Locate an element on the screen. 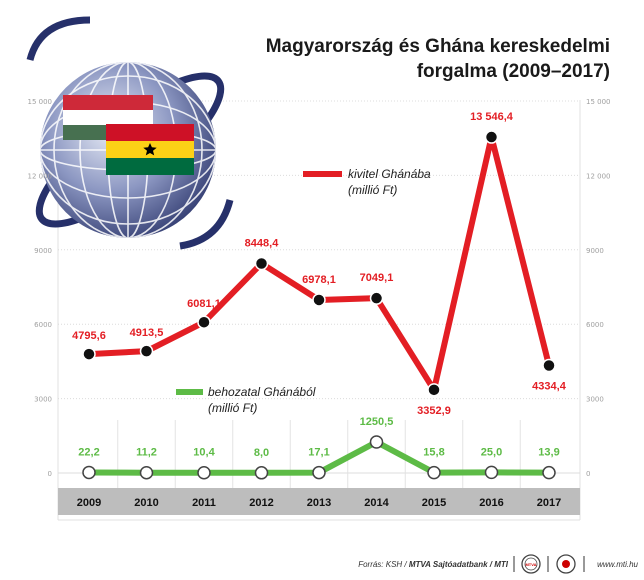 The height and width of the screenshot is (580, 644). import-data-label: 17,1 is located at coordinates (318, 453).